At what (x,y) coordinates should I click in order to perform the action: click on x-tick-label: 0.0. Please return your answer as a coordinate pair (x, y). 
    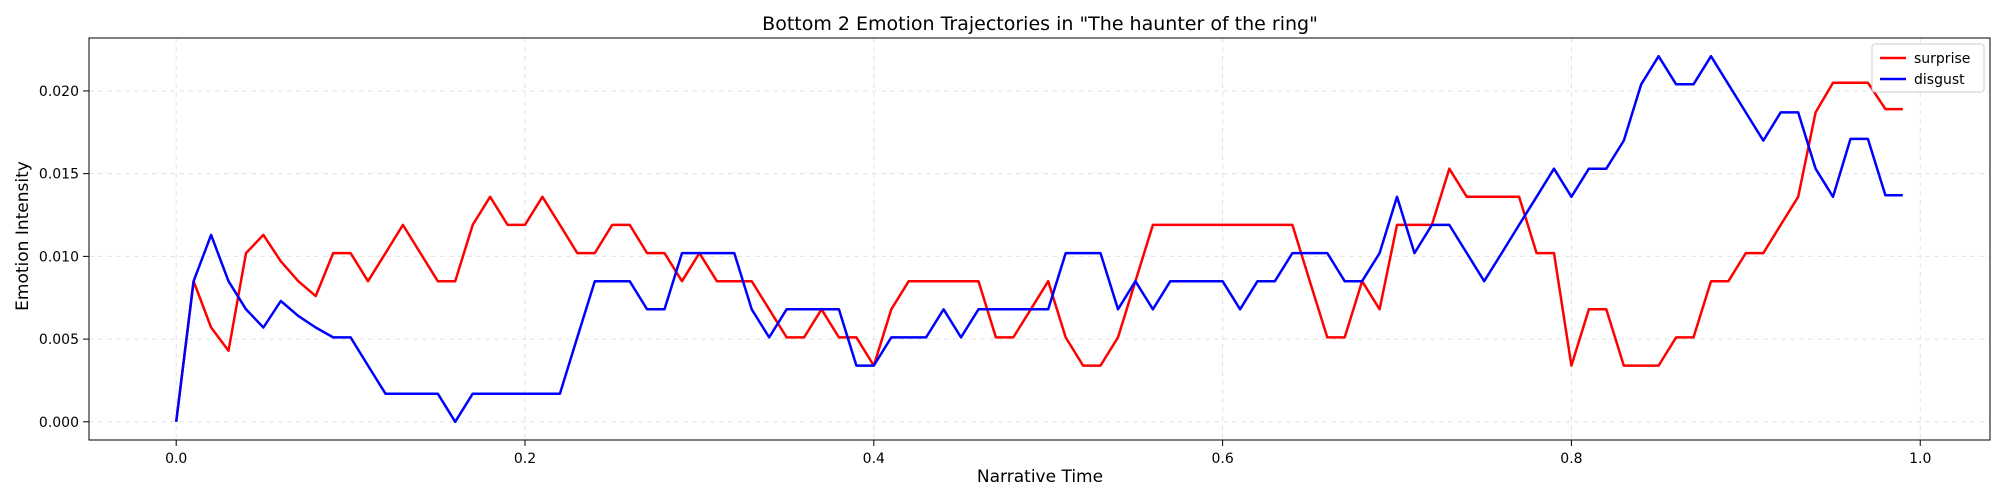
    Looking at the image, I should click on (176, 459).